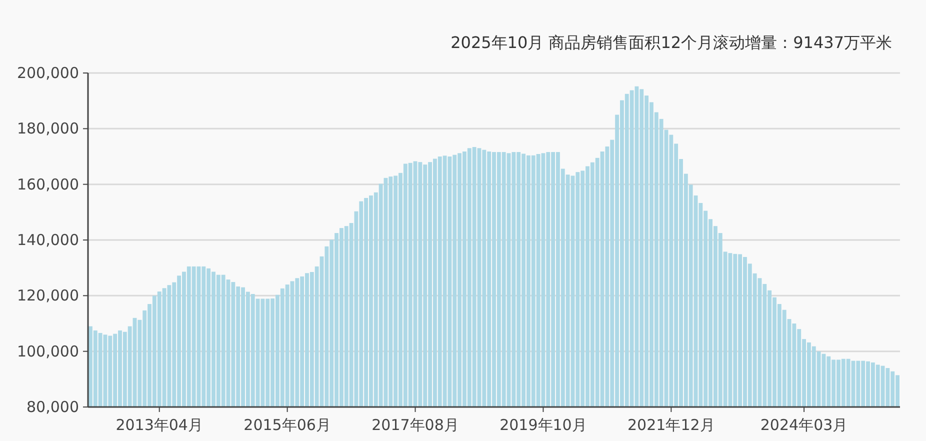  What do you see at coordinates (47, 129) in the screenshot?
I see `y-tick-label: 180,000` at bounding box center [47, 129].